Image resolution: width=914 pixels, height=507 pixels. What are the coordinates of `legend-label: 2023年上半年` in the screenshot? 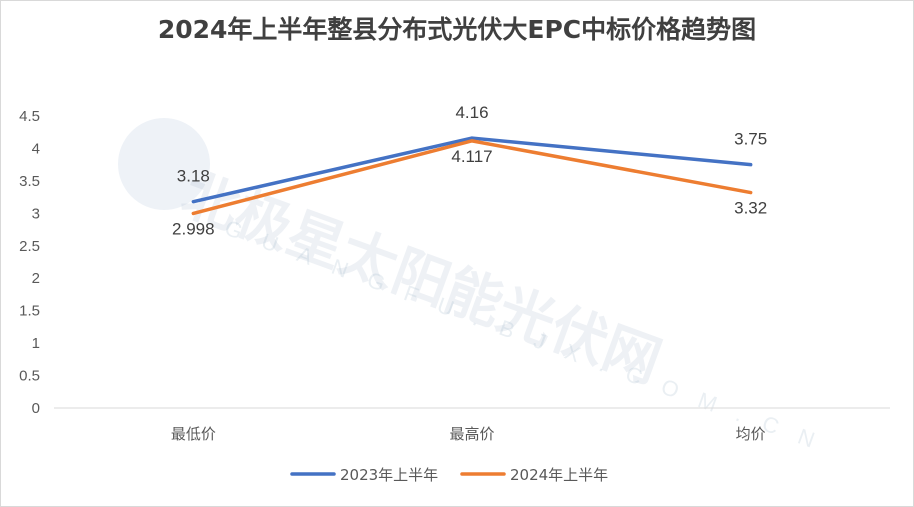 It's located at (389, 475).